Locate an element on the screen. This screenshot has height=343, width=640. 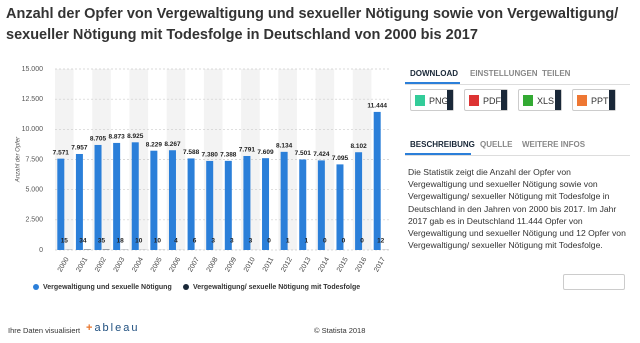
x-tick-label: 2004 is located at coordinates (138, 264).